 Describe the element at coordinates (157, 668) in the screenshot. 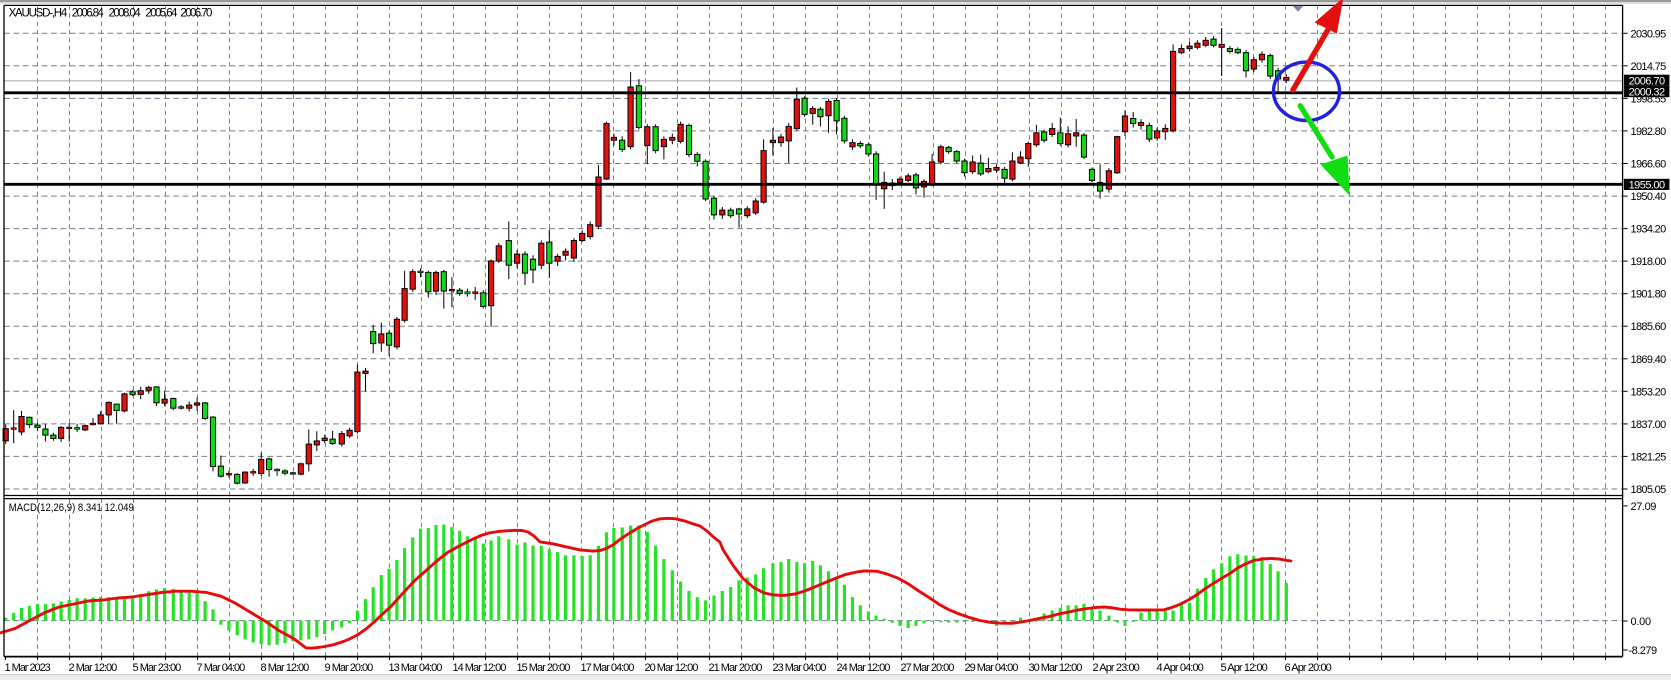

I see `svg-text: 5 Mar 23:00` at that location.